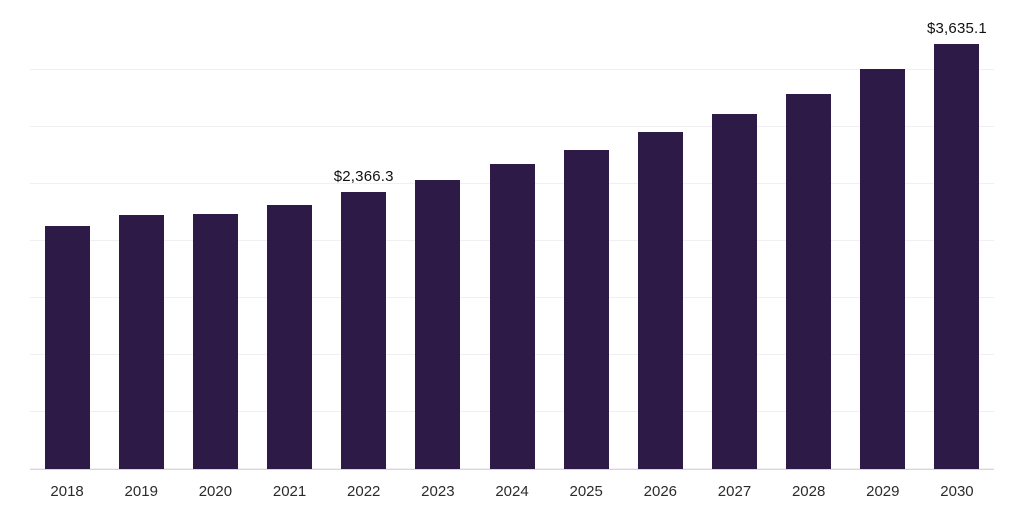 The width and height of the screenshot is (1024, 512). I want to click on bar-value-label-2022: $2,366.3, so click(363, 177).